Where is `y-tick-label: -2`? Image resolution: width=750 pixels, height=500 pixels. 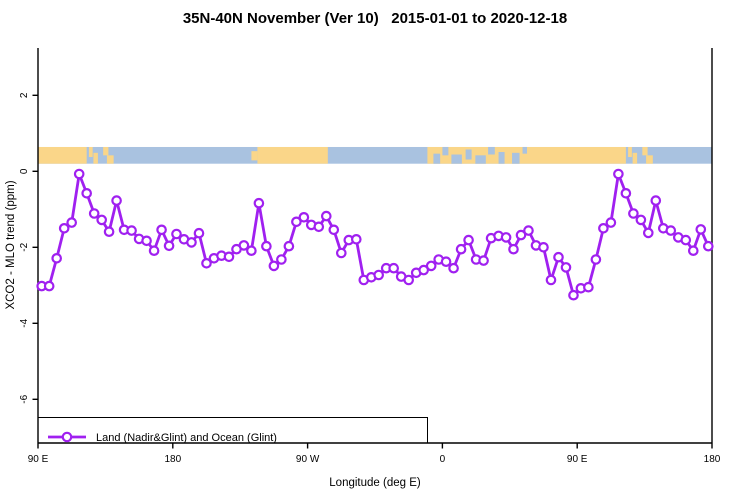 y-tick-label: -2 is located at coordinates (24, 246).